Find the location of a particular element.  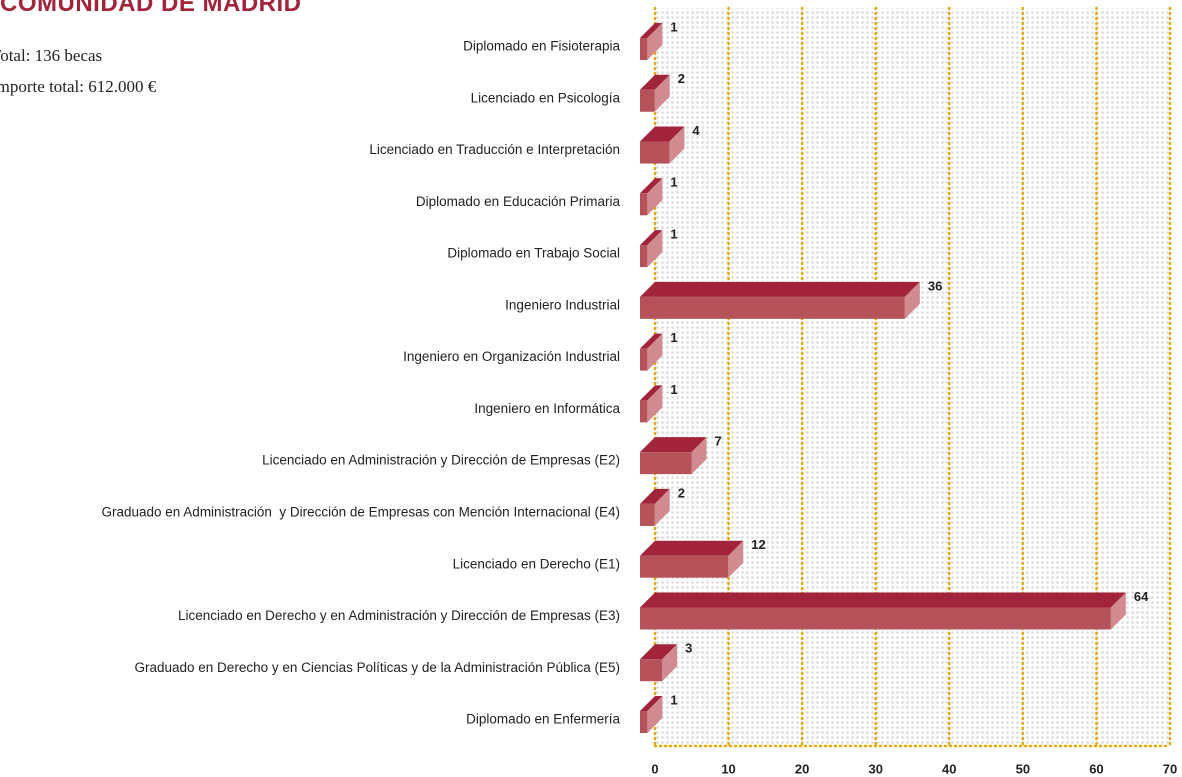

value-label: 4 is located at coordinates (696, 130).